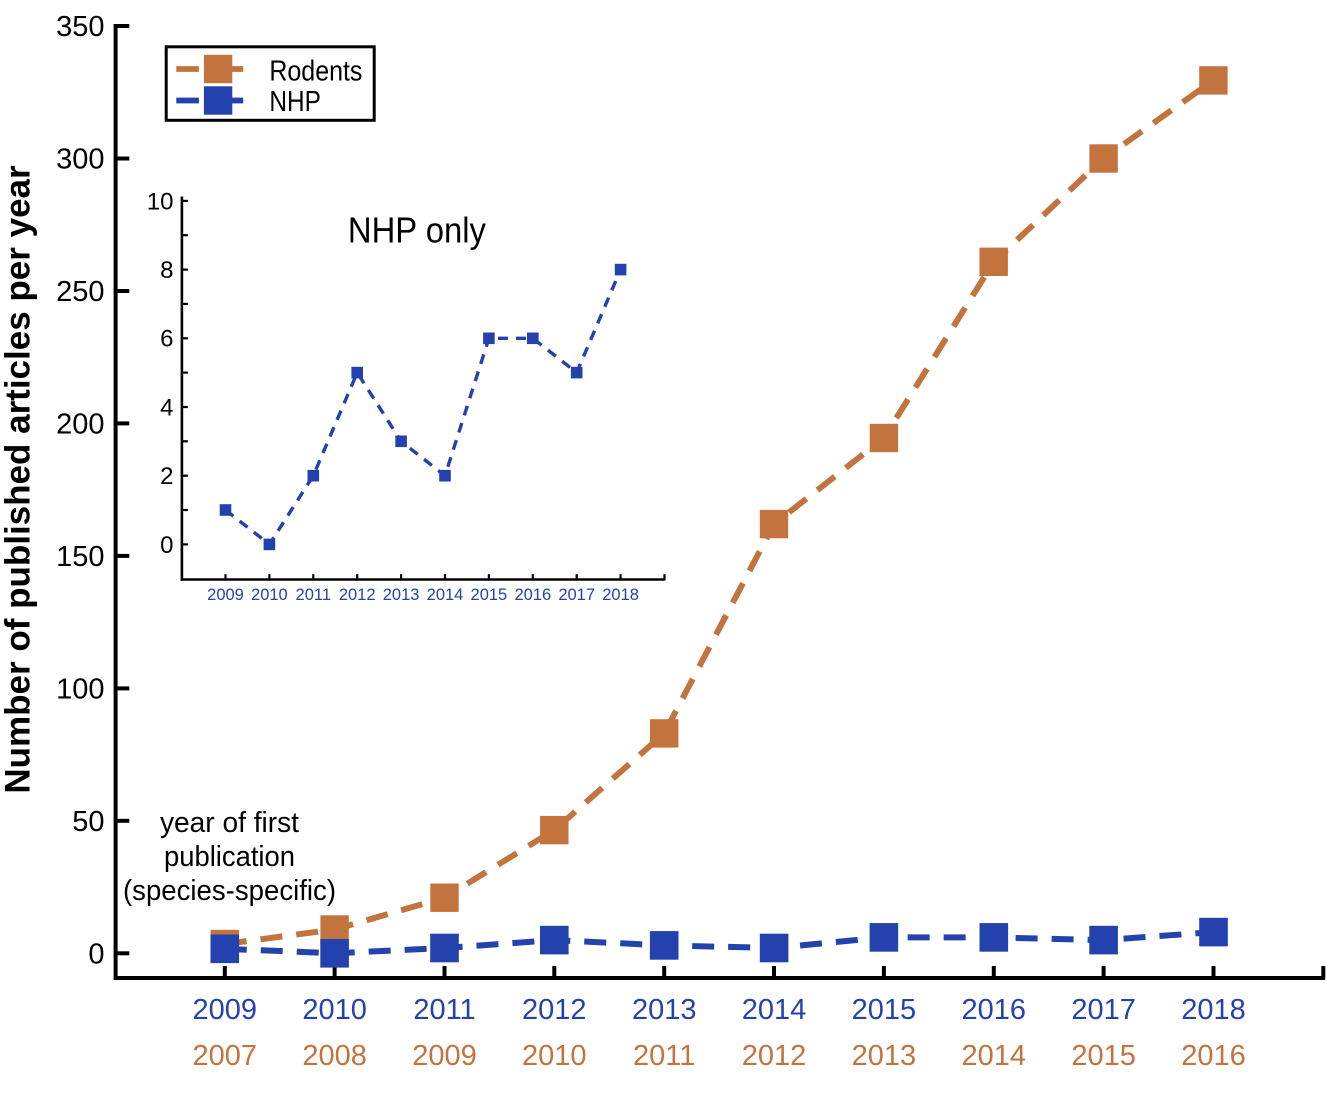 The width and height of the screenshot is (1326, 1116). I want to click on svg-text: 200, so click(80, 425).